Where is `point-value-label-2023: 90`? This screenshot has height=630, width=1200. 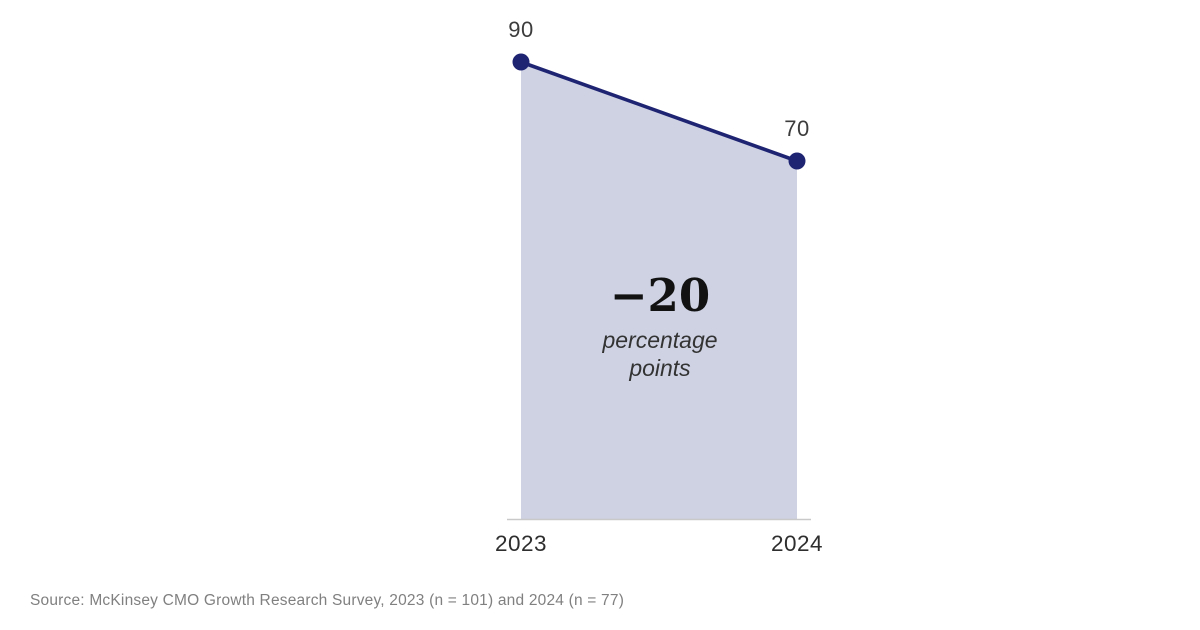
point-value-label-2023: 90 is located at coordinates (521, 29).